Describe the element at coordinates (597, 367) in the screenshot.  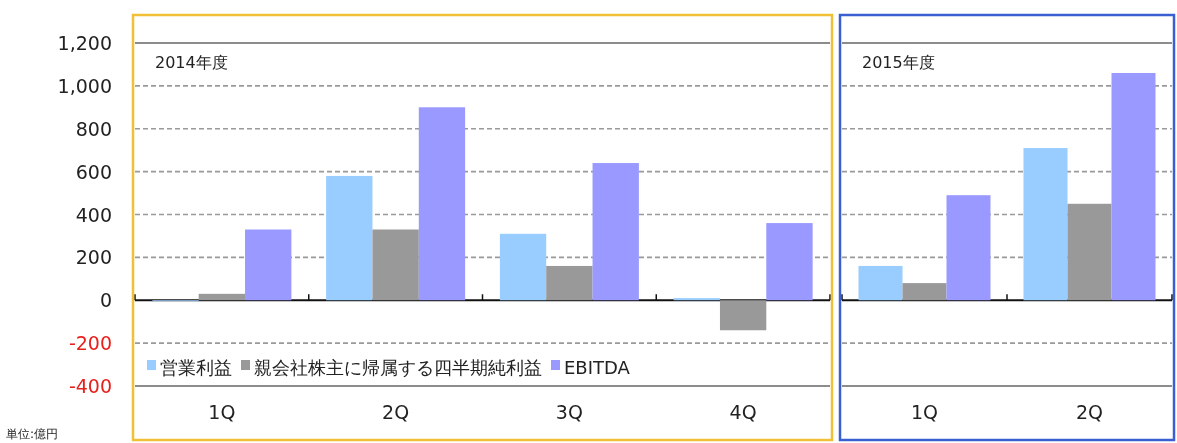
I see `legend-label: EBITDA` at that location.